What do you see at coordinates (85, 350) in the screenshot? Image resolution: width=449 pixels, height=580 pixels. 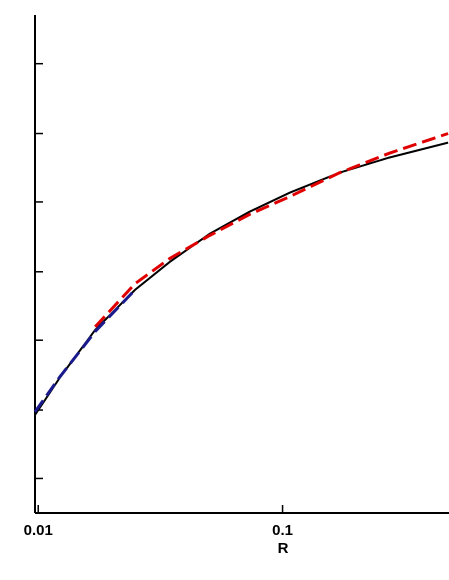 I see `series-line` at bounding box center [85, 350].